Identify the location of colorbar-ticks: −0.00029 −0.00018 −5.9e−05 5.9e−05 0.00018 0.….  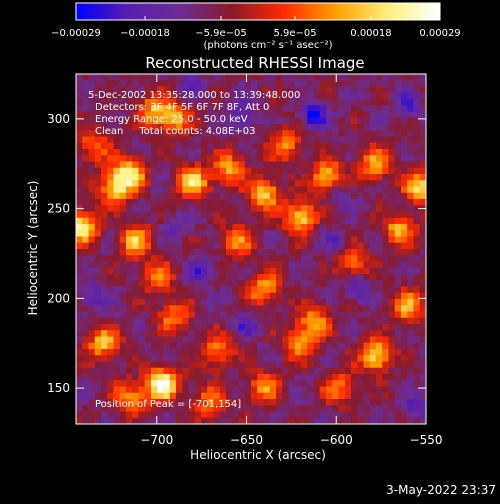
(256, 27).